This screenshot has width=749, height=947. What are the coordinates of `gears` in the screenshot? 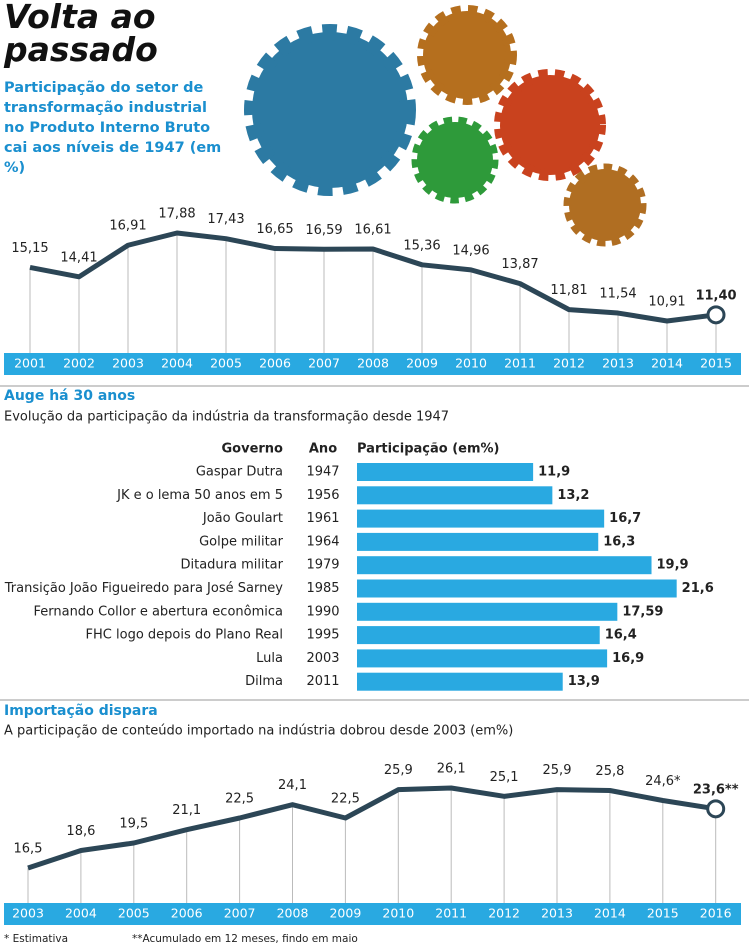 It's located at (445, 126).